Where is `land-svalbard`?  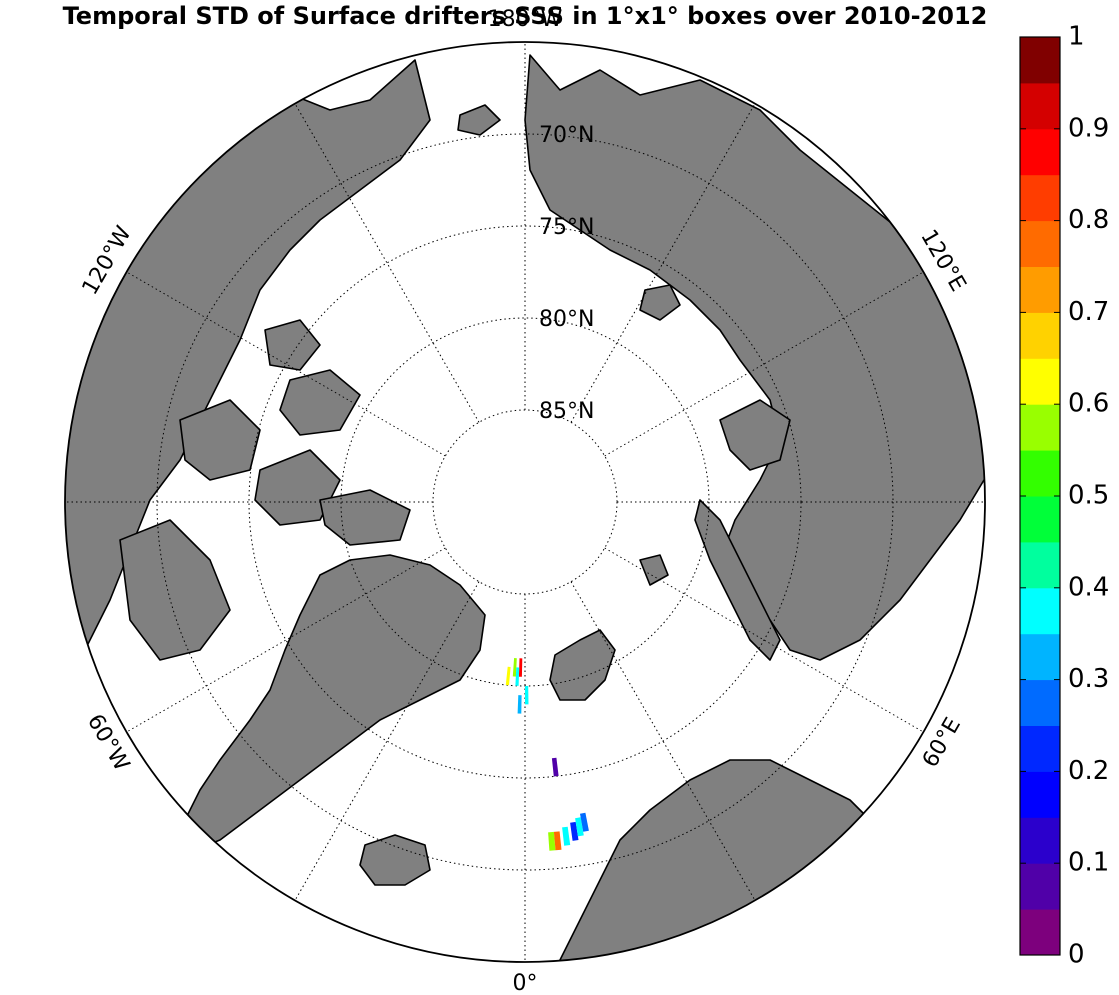 land-svalbard is located at coordinates (582, 665).